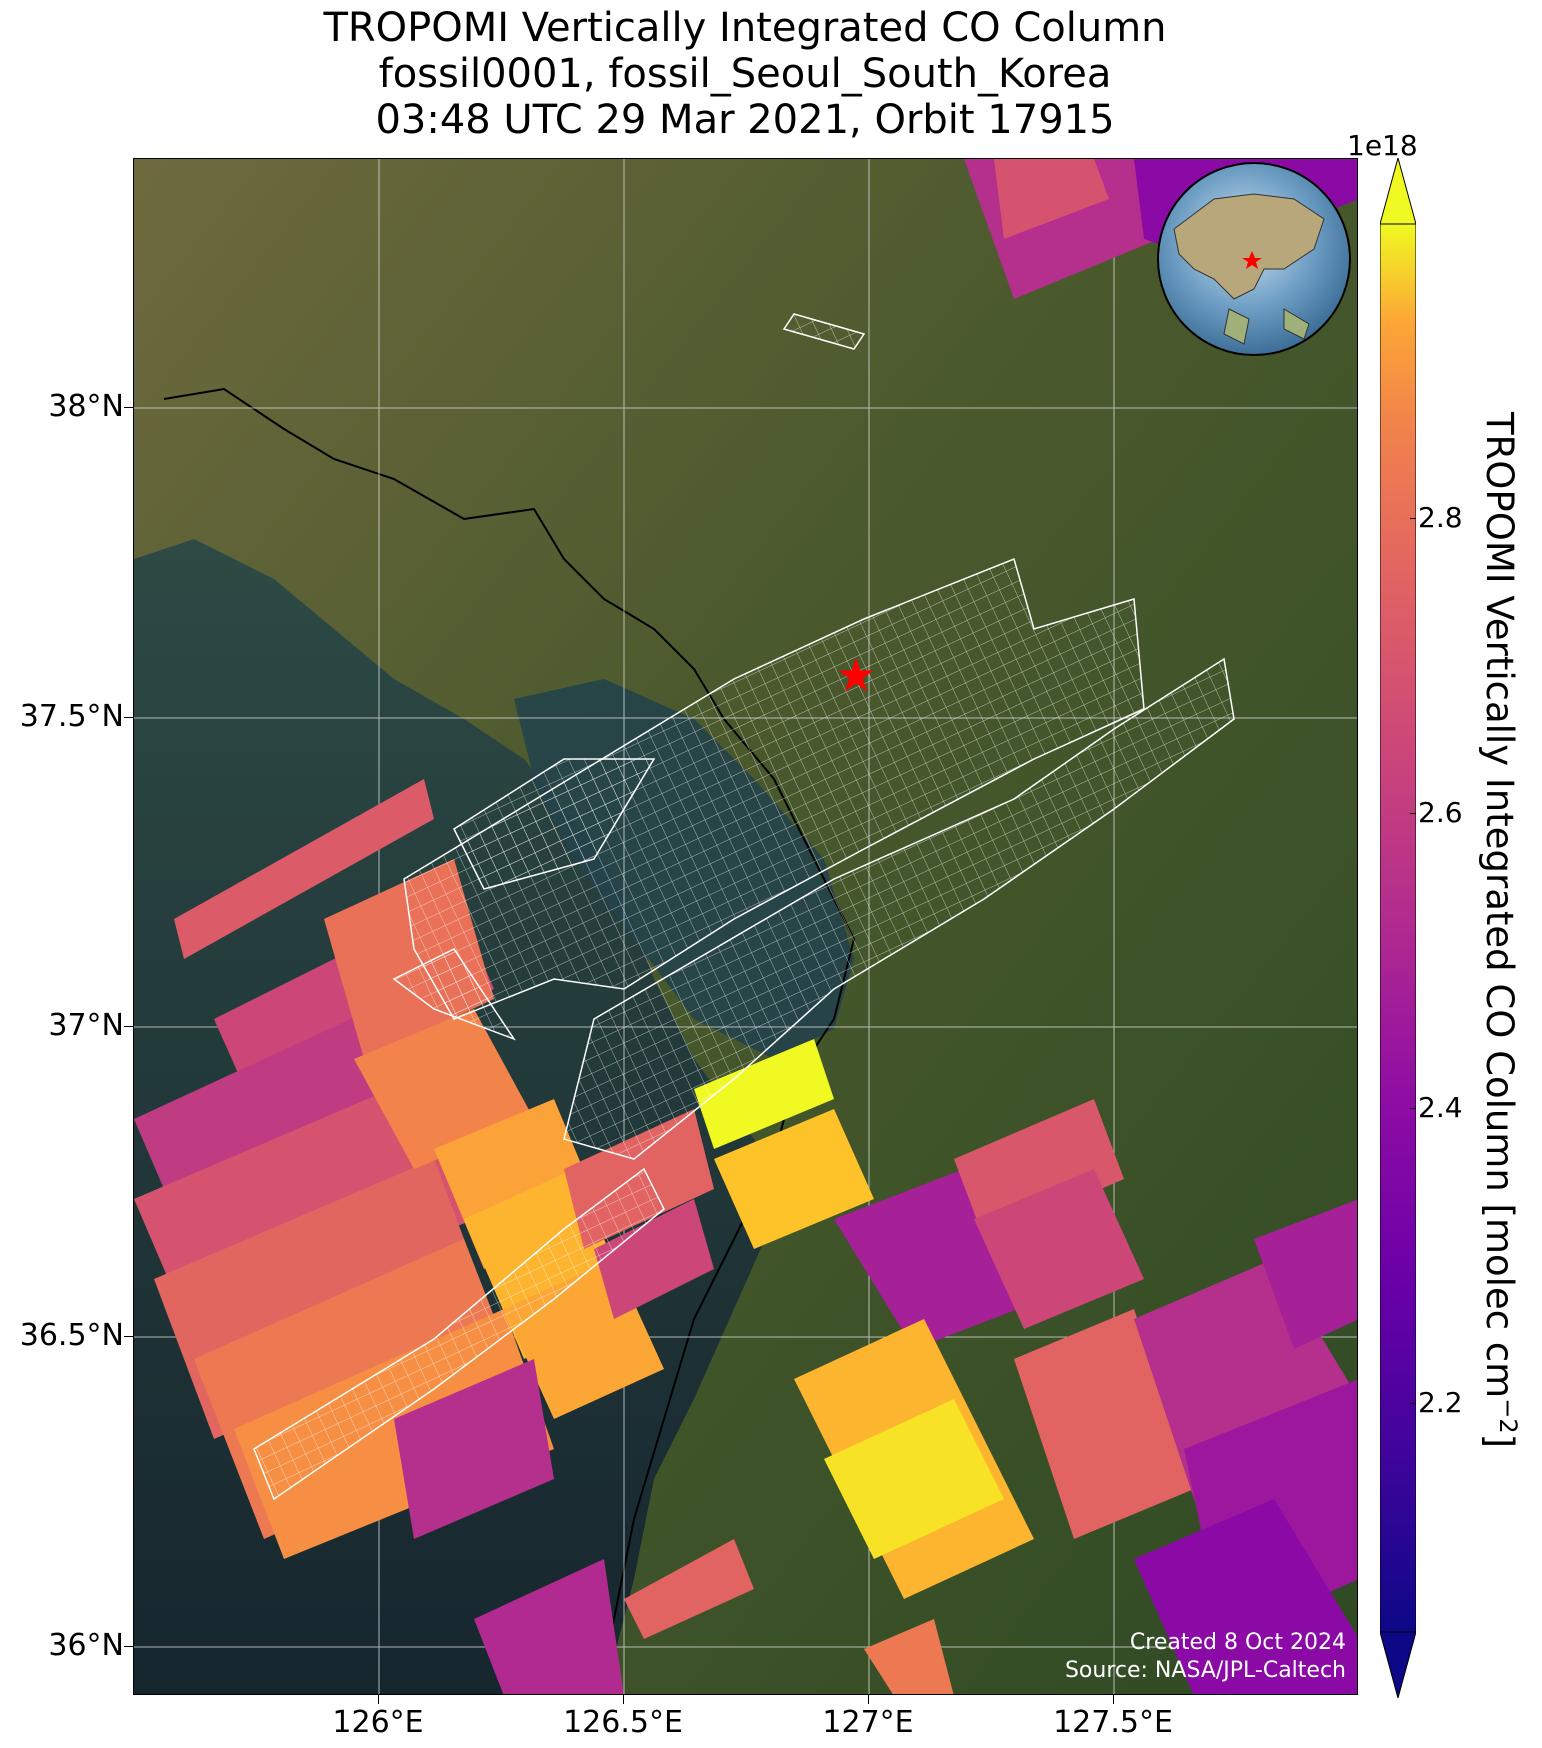  What do you see at coordinates (71, 1335) in the screenshot?
I see `lat-tick-36-5n: 36.5°N` at bounding box center [71, 1335].